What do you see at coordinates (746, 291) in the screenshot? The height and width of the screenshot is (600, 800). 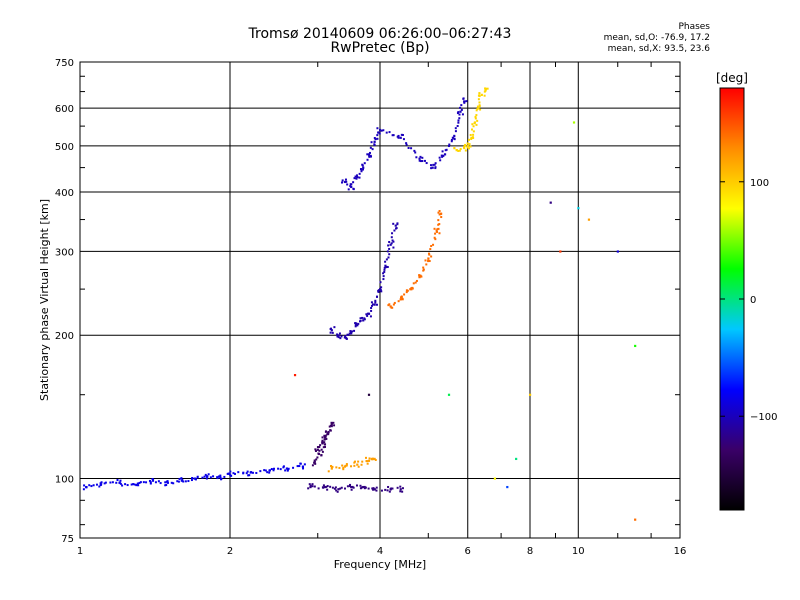 I see `colorbar: [deg] 100 0 −100` at bounding box center [746, 291].